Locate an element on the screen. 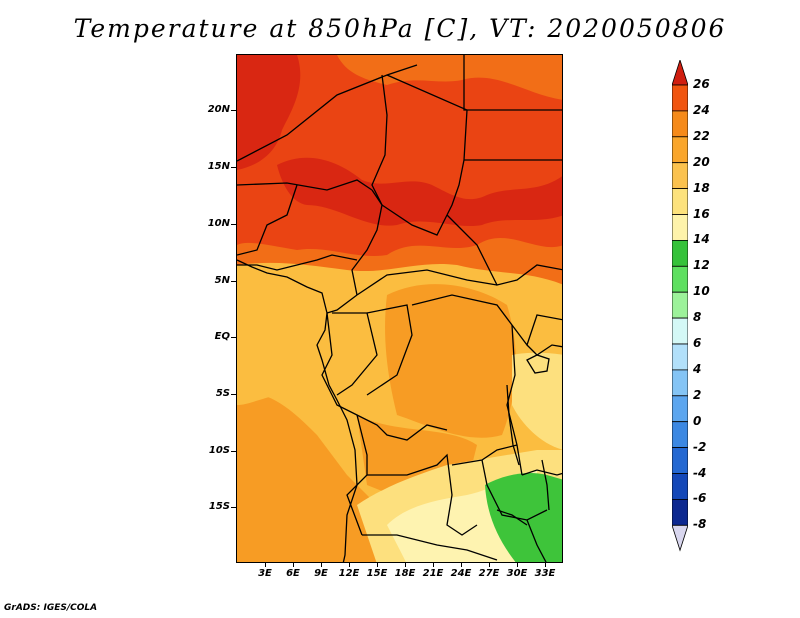 Image resolution: width=800 pixels, height=618 pixels. lat-label-20n: 20N is located at coordinates (218, 109).